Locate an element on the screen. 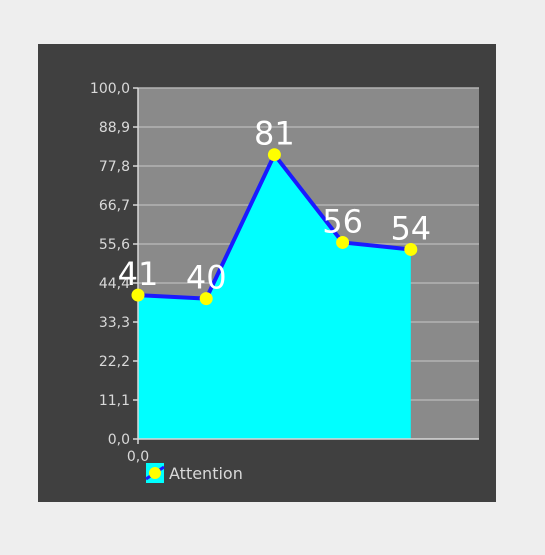  y-tick-label: 11,1 is located at coordinates (114, 401).